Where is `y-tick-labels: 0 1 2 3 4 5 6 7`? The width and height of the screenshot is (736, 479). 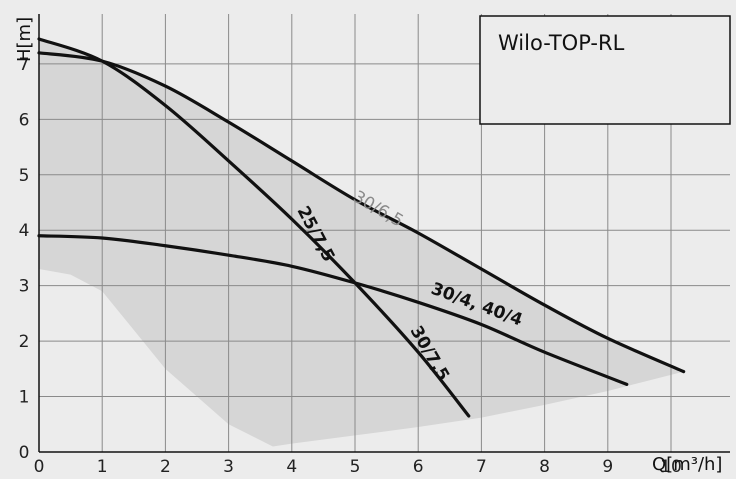
y-tick-labels: 0 1 2 3 4 5 6 7 is located at coordinates (24, 259).